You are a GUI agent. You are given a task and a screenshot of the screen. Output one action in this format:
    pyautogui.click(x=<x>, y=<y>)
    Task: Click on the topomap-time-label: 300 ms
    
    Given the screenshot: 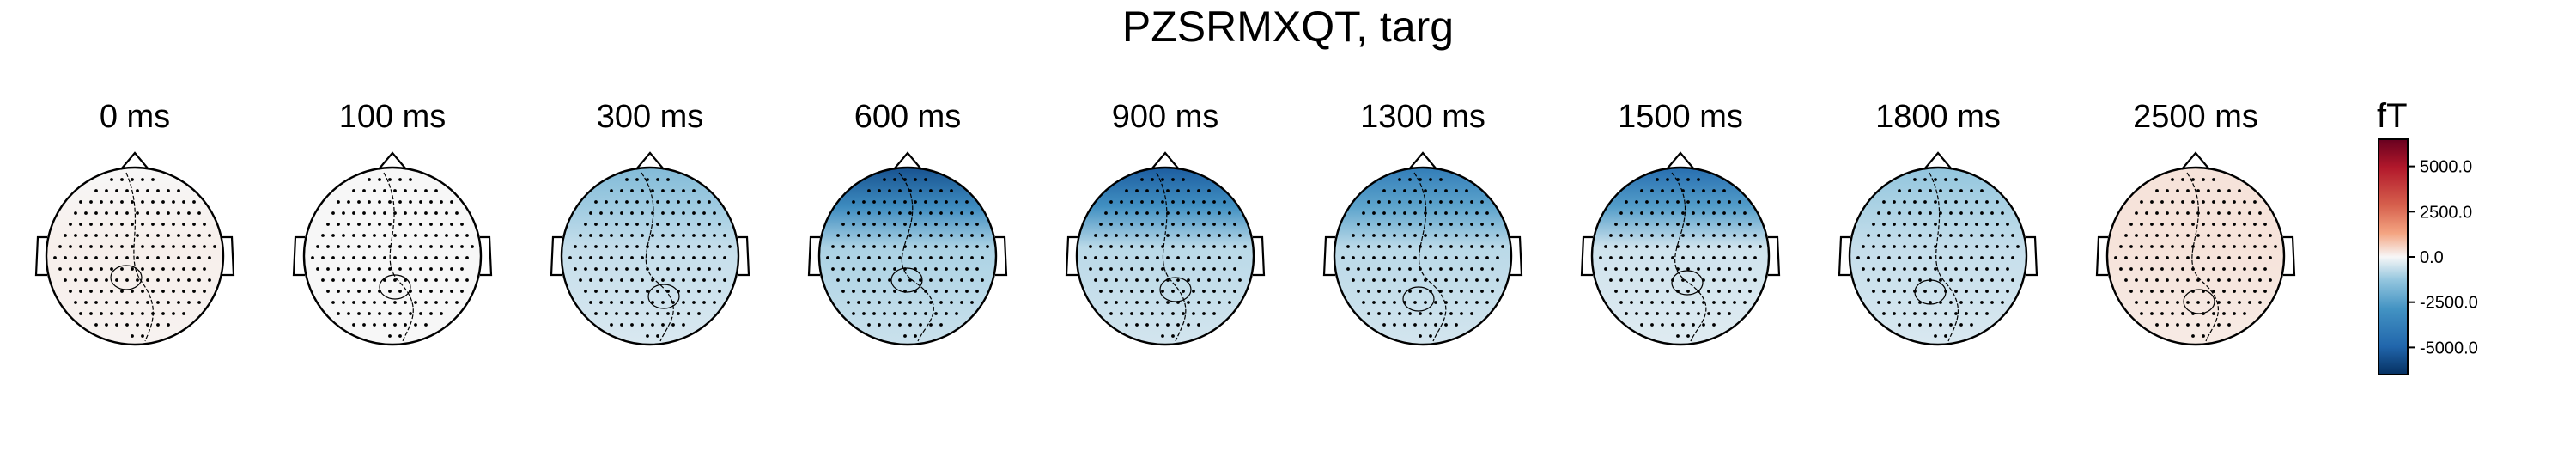 What is the action you would take?
    pyautogui.click(x=651, y=117)
    